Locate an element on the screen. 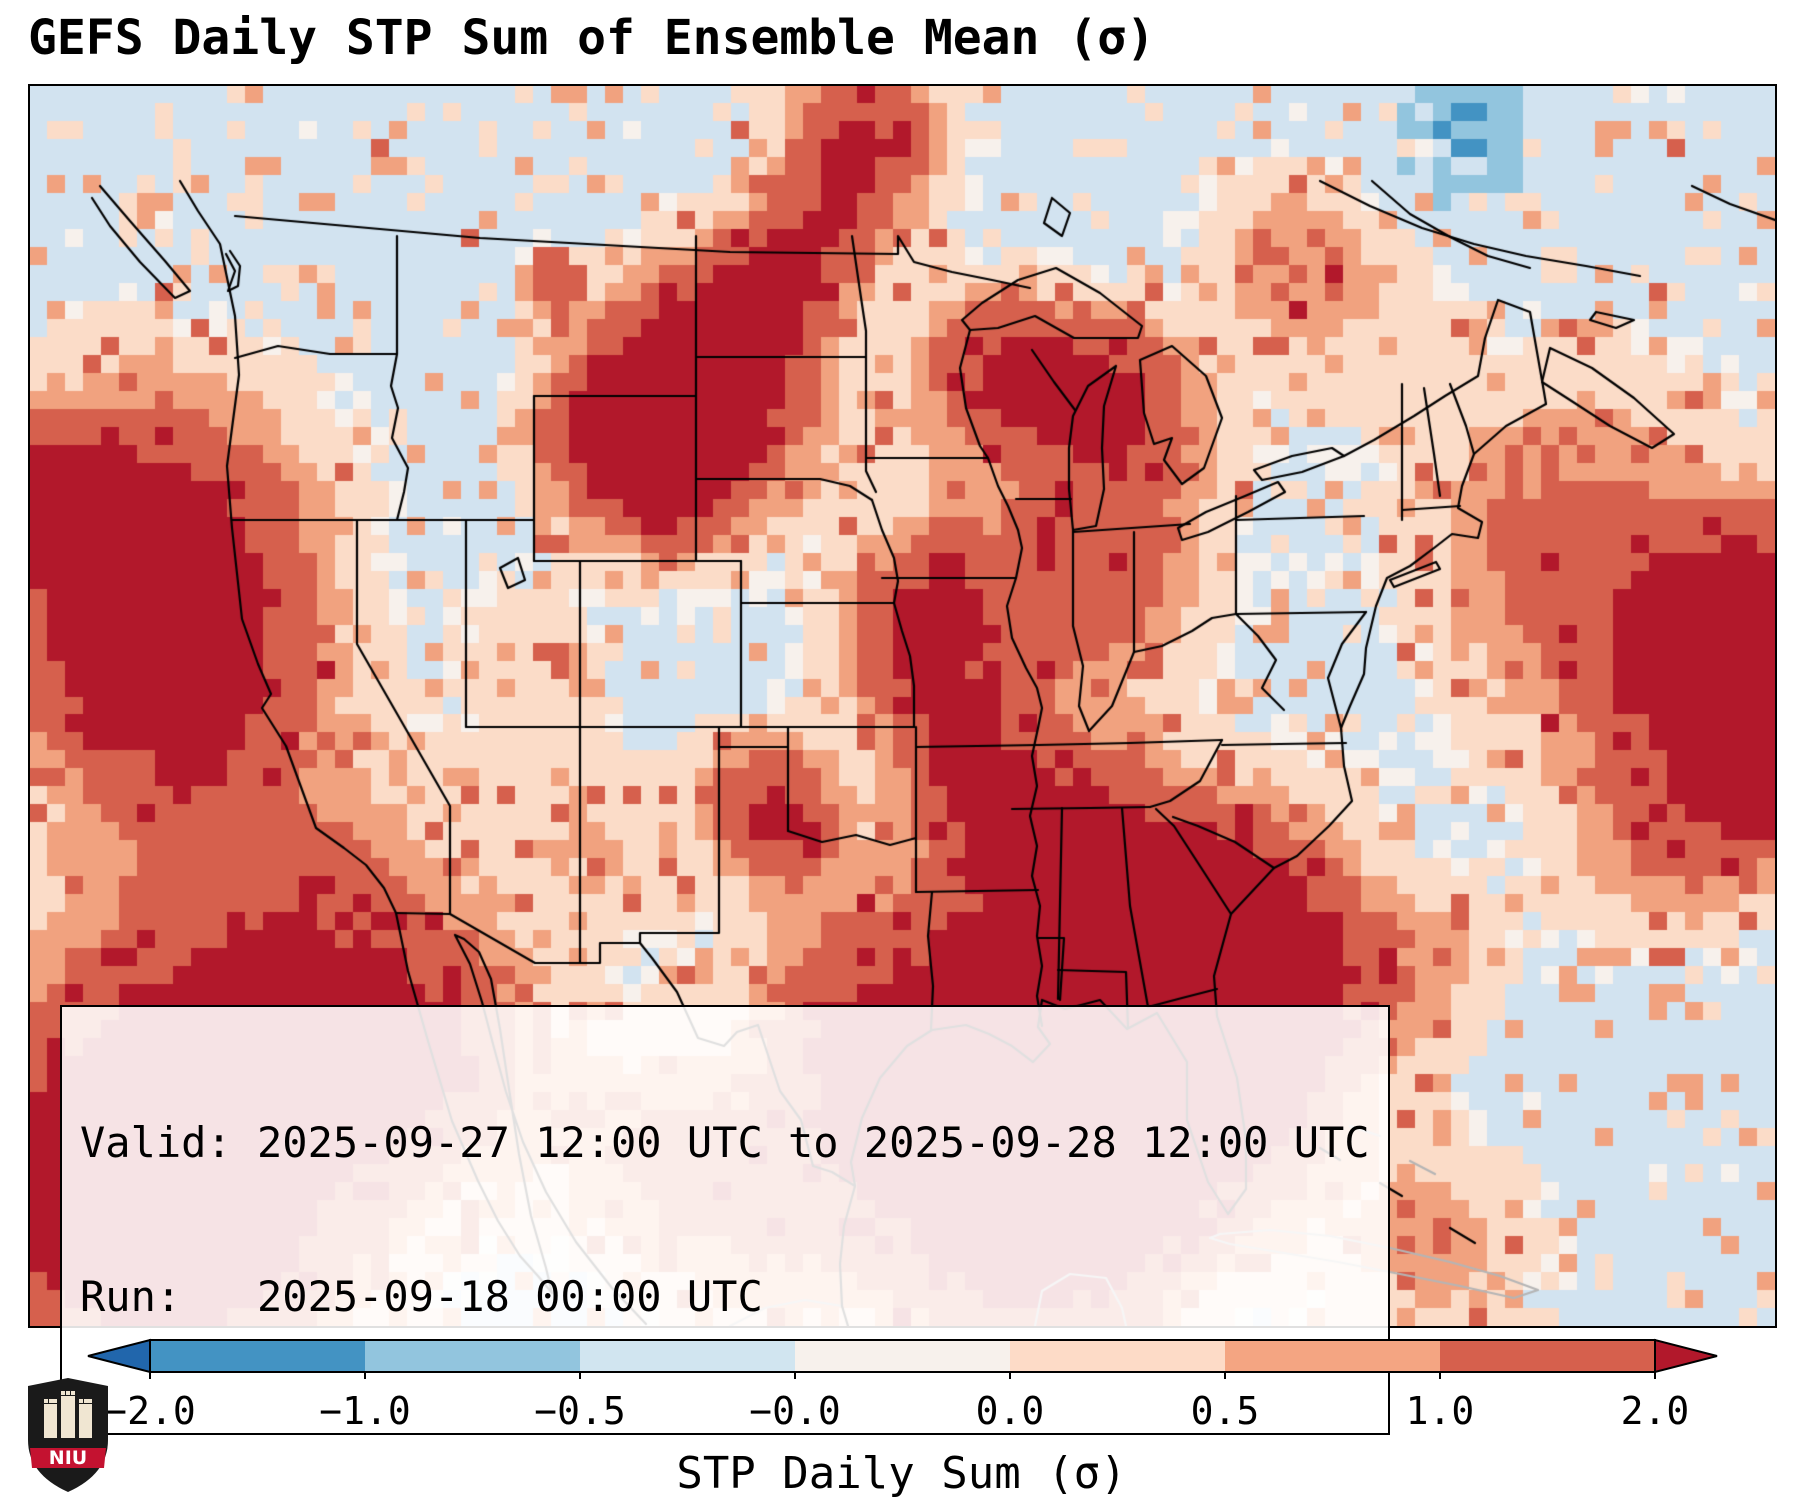 This screenshot has width=1803, height=1506. logo-band is located at coordinates (68, 1458).